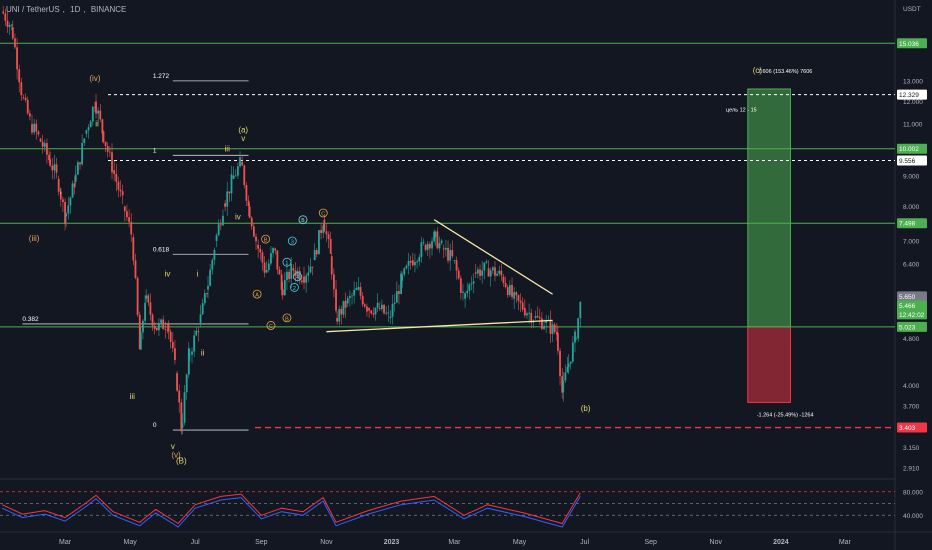  I want to click on time-tick-label: Jul, so click(195, 542).